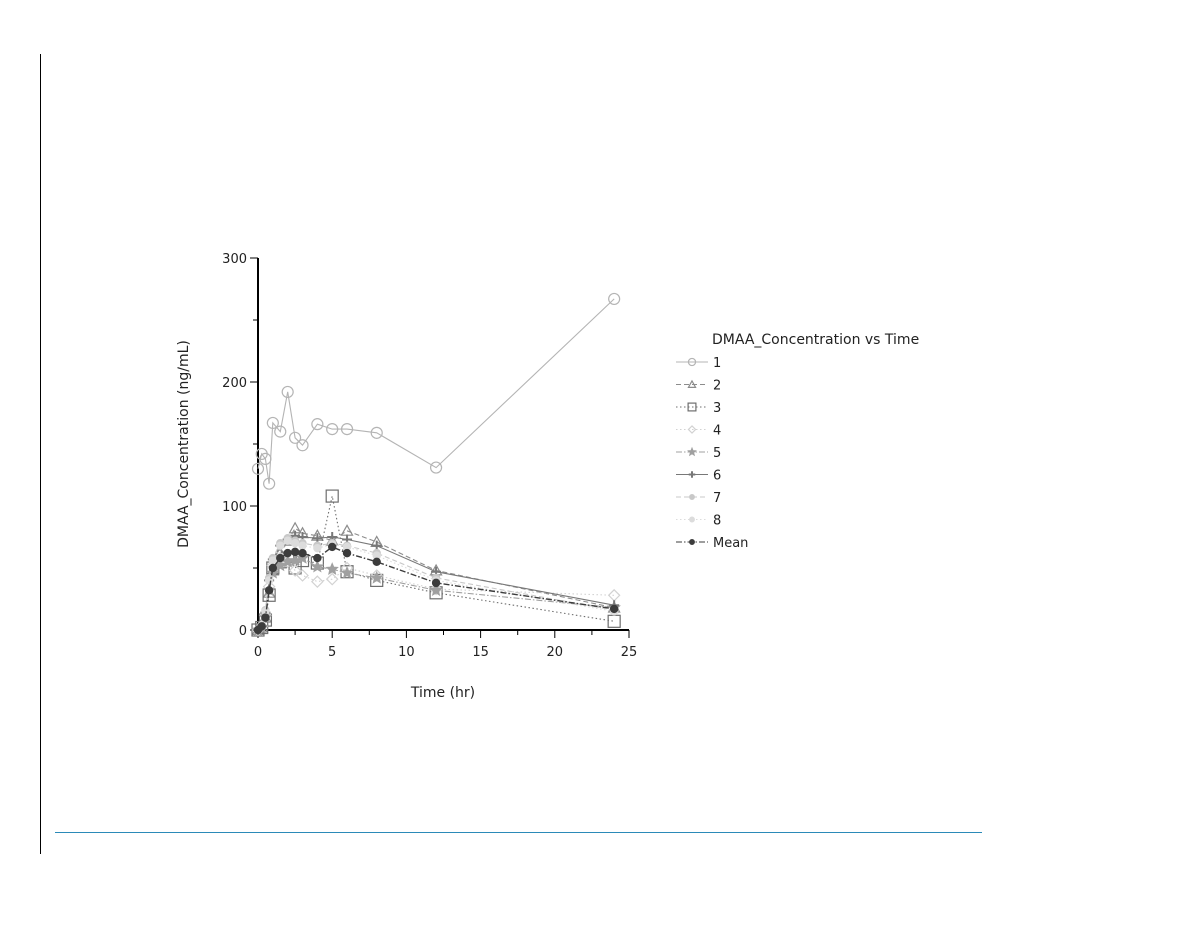 This screenshot has height=927, width=1200. What do you see at coordinates (698, 386) in the screenshot?
I see `legend-item-2: 2` at bounding box center [698, 386].